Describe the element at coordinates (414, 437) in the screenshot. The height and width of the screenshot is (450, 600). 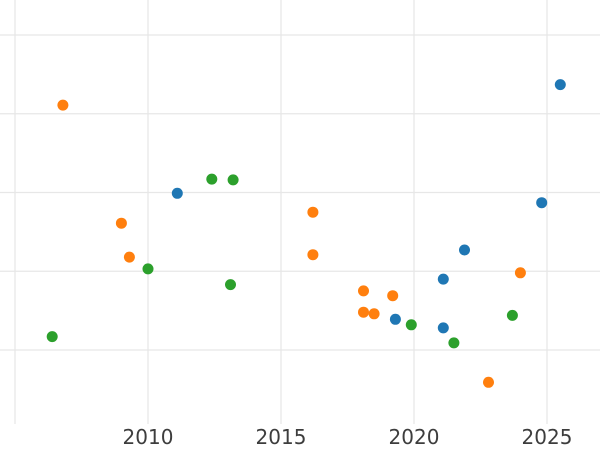
I see `x-tick-label: 2020` at that location.